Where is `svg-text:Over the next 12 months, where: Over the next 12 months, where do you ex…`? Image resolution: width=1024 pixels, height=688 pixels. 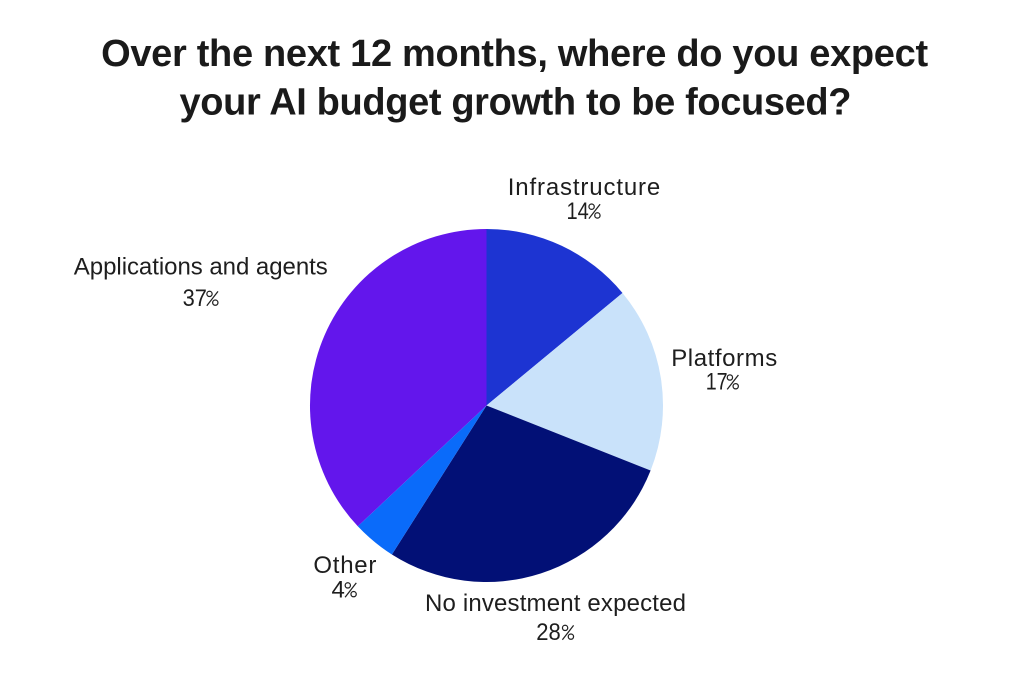
svg-text:Over the next 12 months, where: Over the next 12 months, where do you ex… is located at coordinates (514, 54).